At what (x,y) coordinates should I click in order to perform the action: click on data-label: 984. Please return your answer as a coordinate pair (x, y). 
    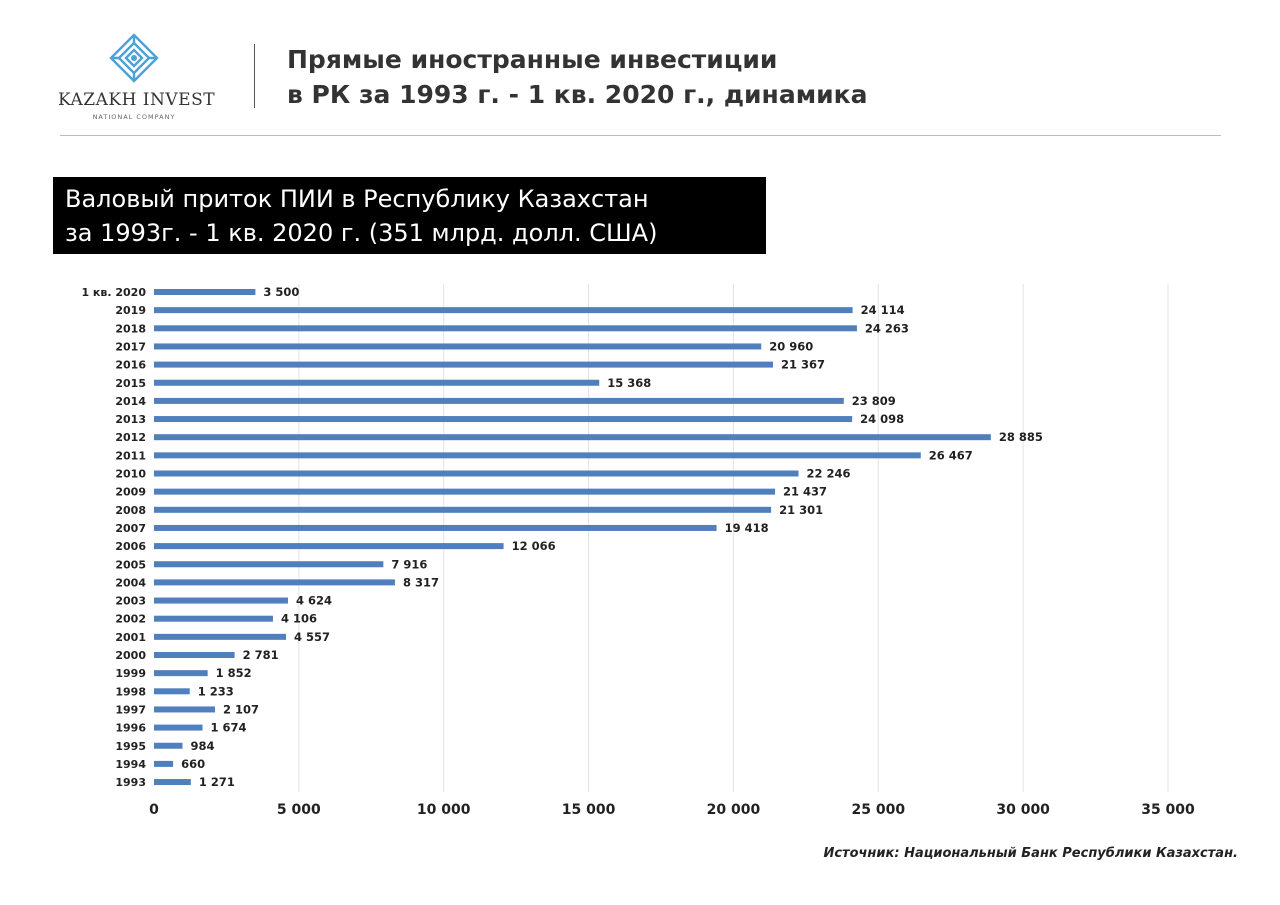
    Looking at the image, I should click on (203, 746).